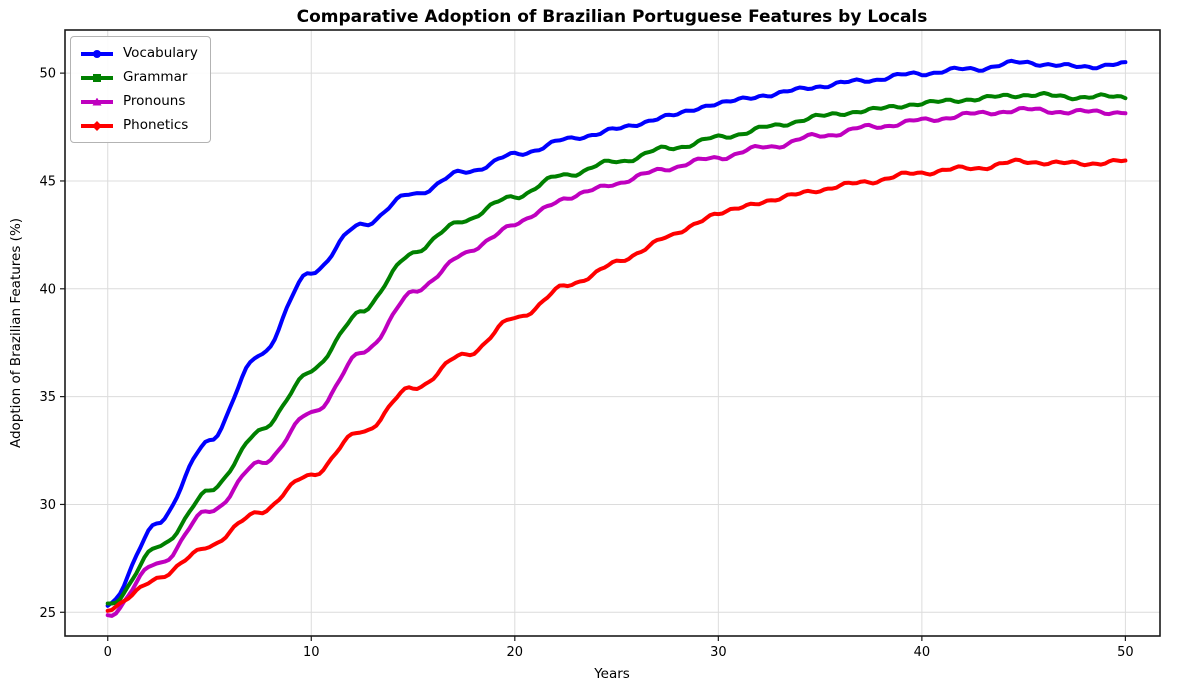 The height and width of the screenshot is (690, 1189). What do you see at coordinates (311, 652) in the screenshot?
I see `x-tick-label-10: 10` at bounding box center [311, 652].